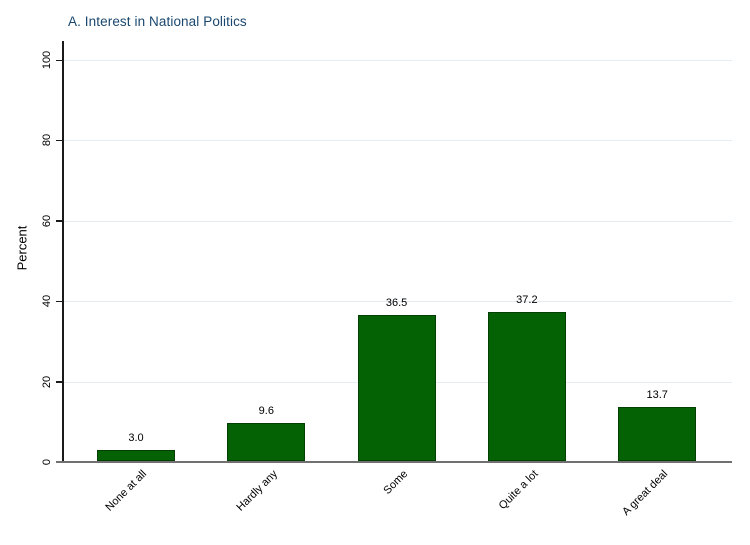  What do you see at coordinates (396, 482) in the screenshot?
I see `x-tick-label: Some` at bounding box center [396, 482].